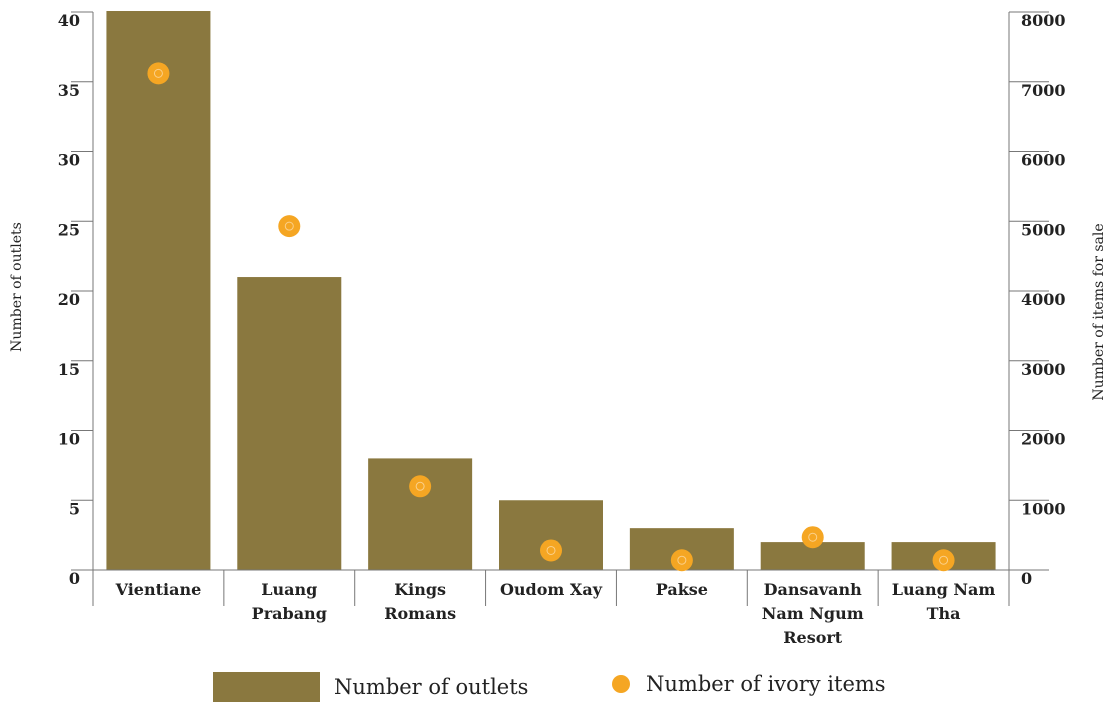  I want to click on right-tick-label: 7000, so click(1043, 90).